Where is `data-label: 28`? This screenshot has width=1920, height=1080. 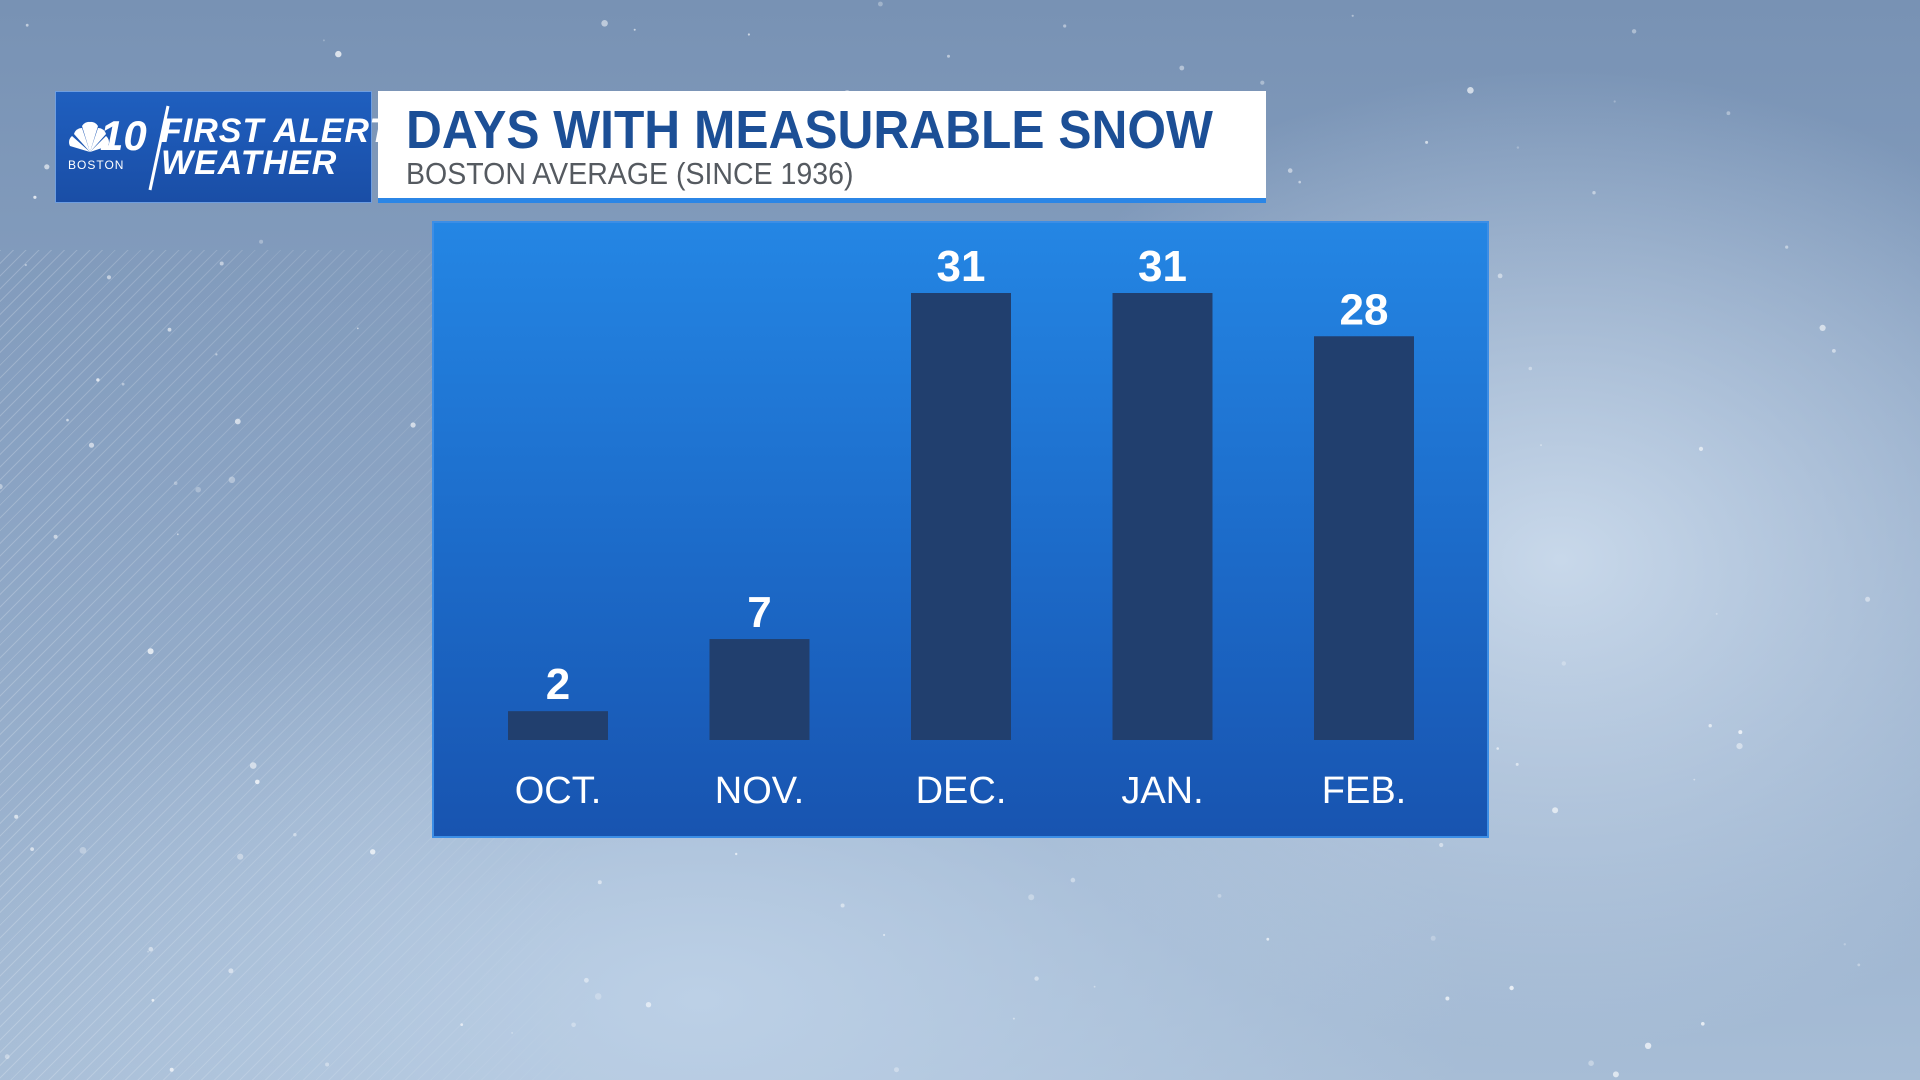
data-label: 28 is located at coordinates (1364, 309).